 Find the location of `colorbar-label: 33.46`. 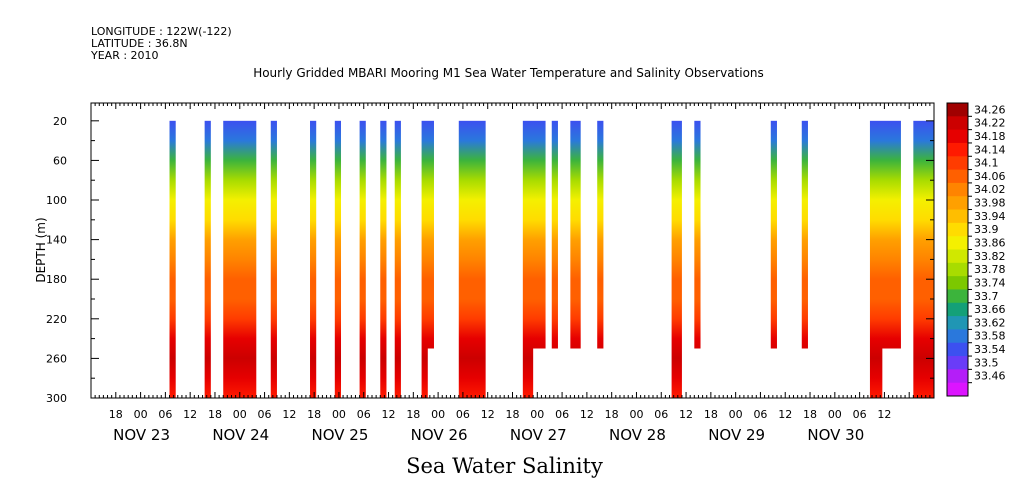

colorbar-label: 33.46 is located at coordinates (990, 376).